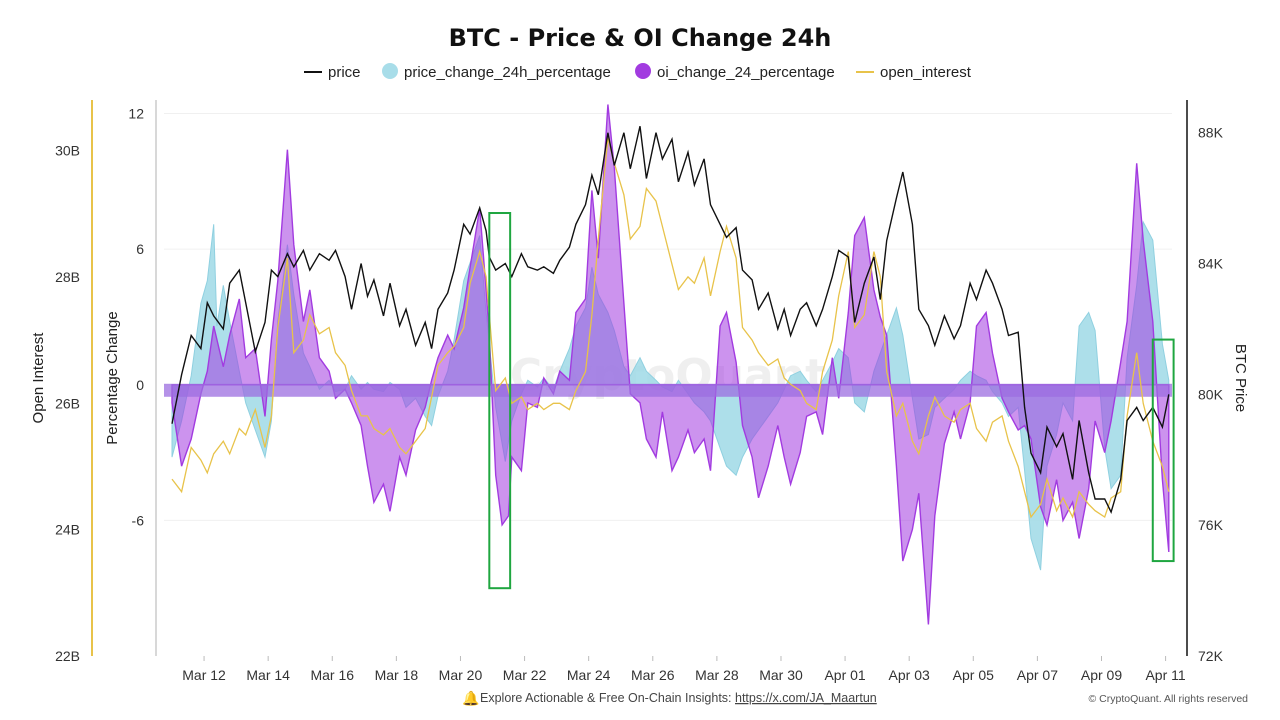  Describe the element at coordinates (461, 675) in the screenshot. I see `x-tick-4: Mar 20` at that location.